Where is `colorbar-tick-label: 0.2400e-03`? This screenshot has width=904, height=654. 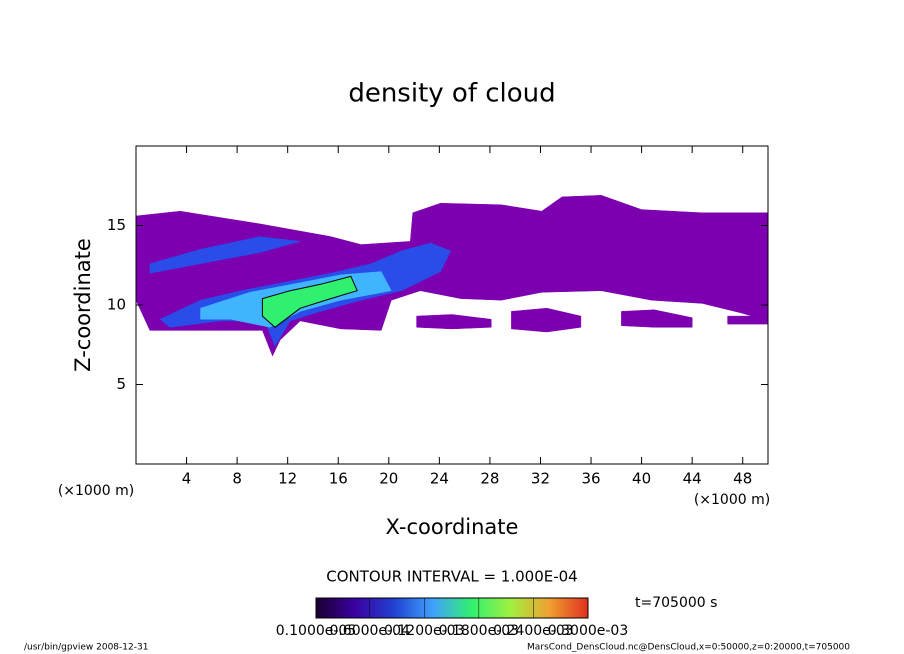
colorbar-tick-label: 0.2400e-03 is located at coordinates (533, 631).